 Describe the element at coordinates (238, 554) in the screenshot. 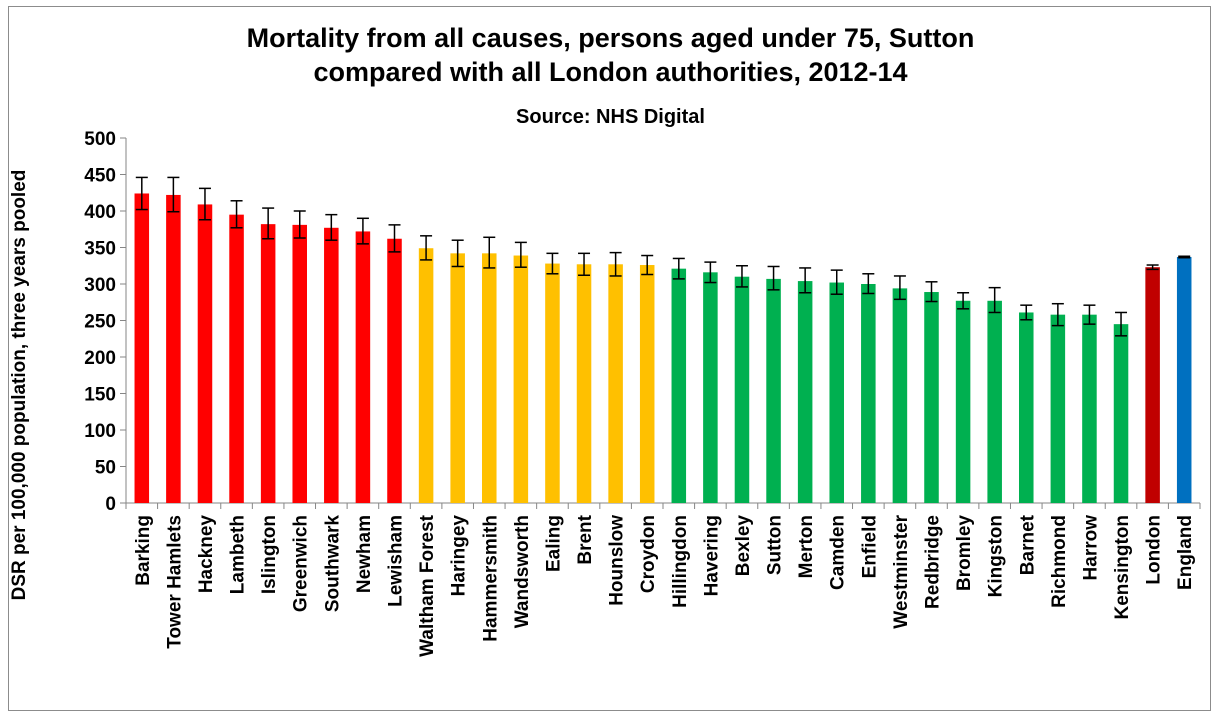

I see `x-tick-label: Lambeth` at that location.